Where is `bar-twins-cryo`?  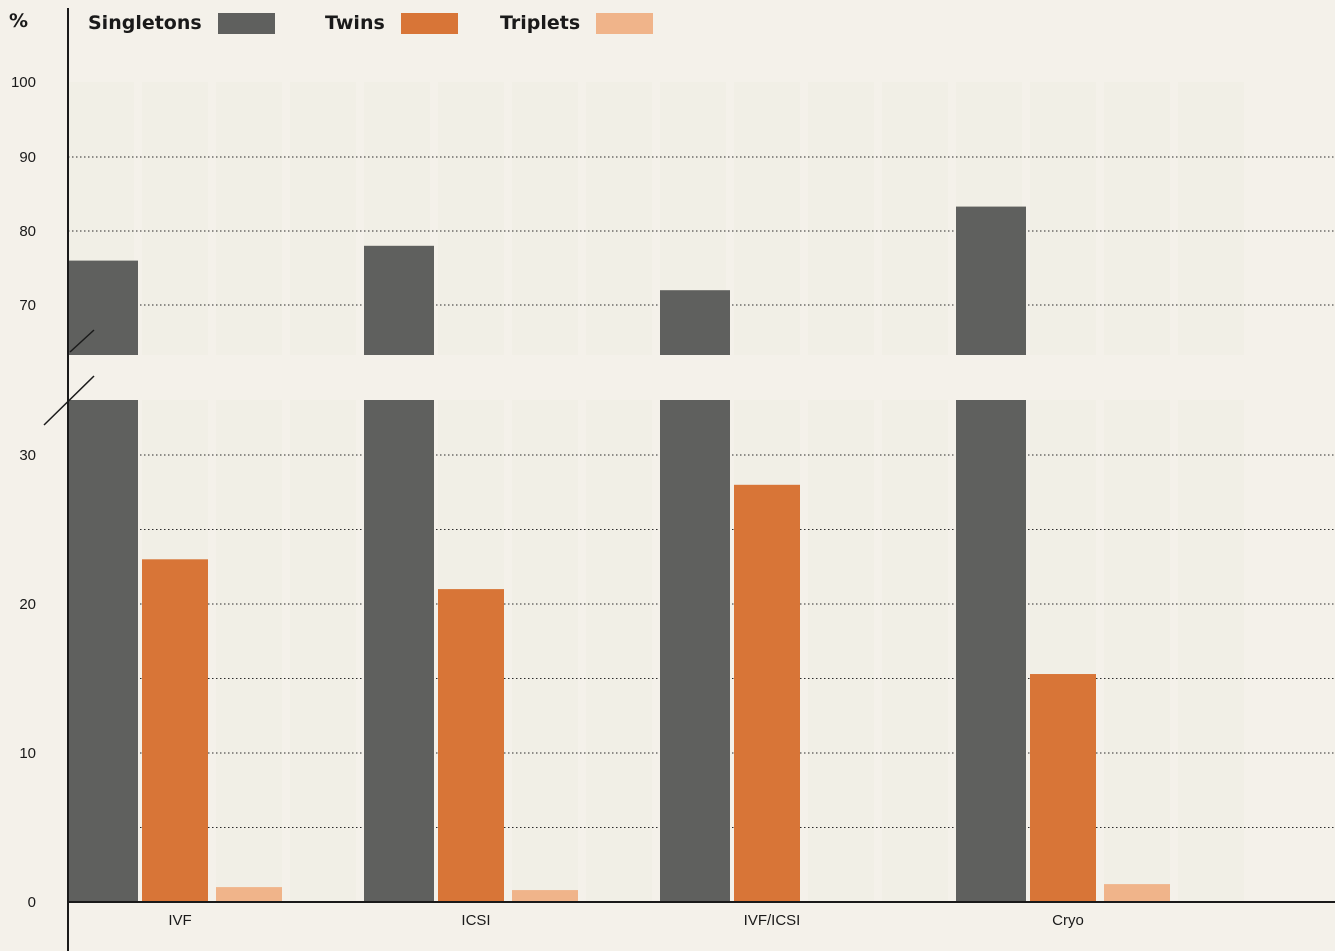
bar-twins-cryo is located at coordinates (1063, 788).